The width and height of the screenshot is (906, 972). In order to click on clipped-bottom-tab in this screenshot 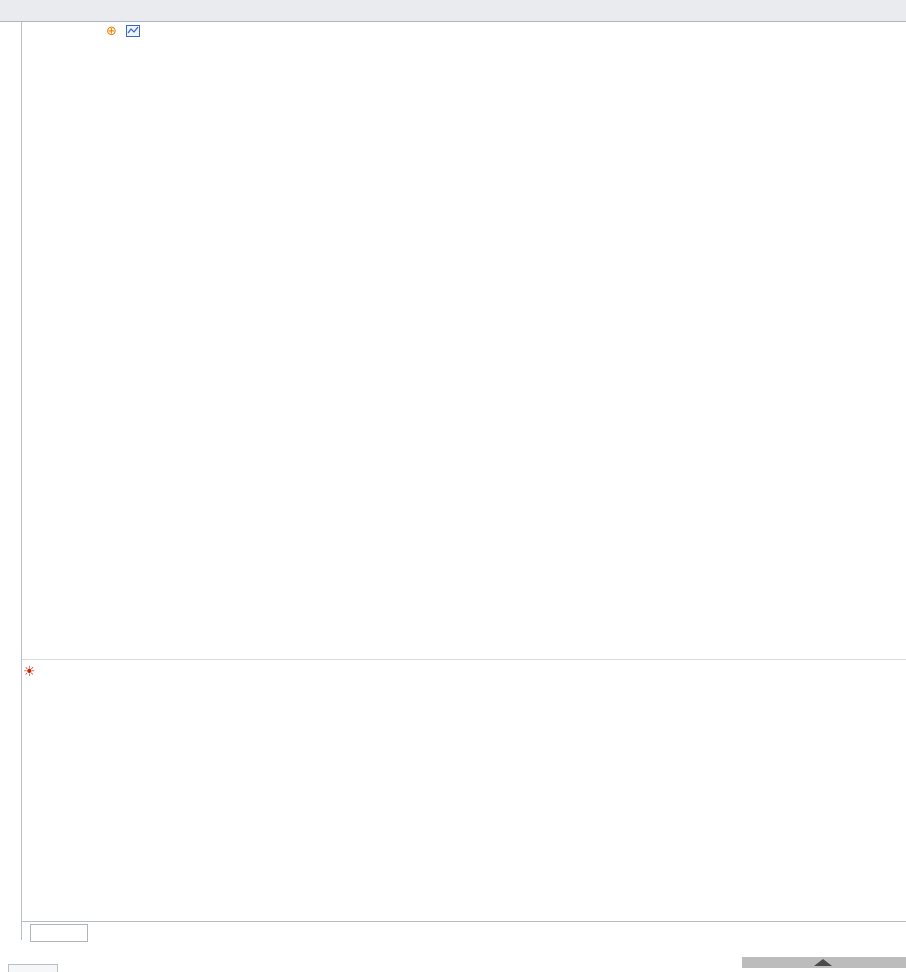, I will do `click(33, 968)`.